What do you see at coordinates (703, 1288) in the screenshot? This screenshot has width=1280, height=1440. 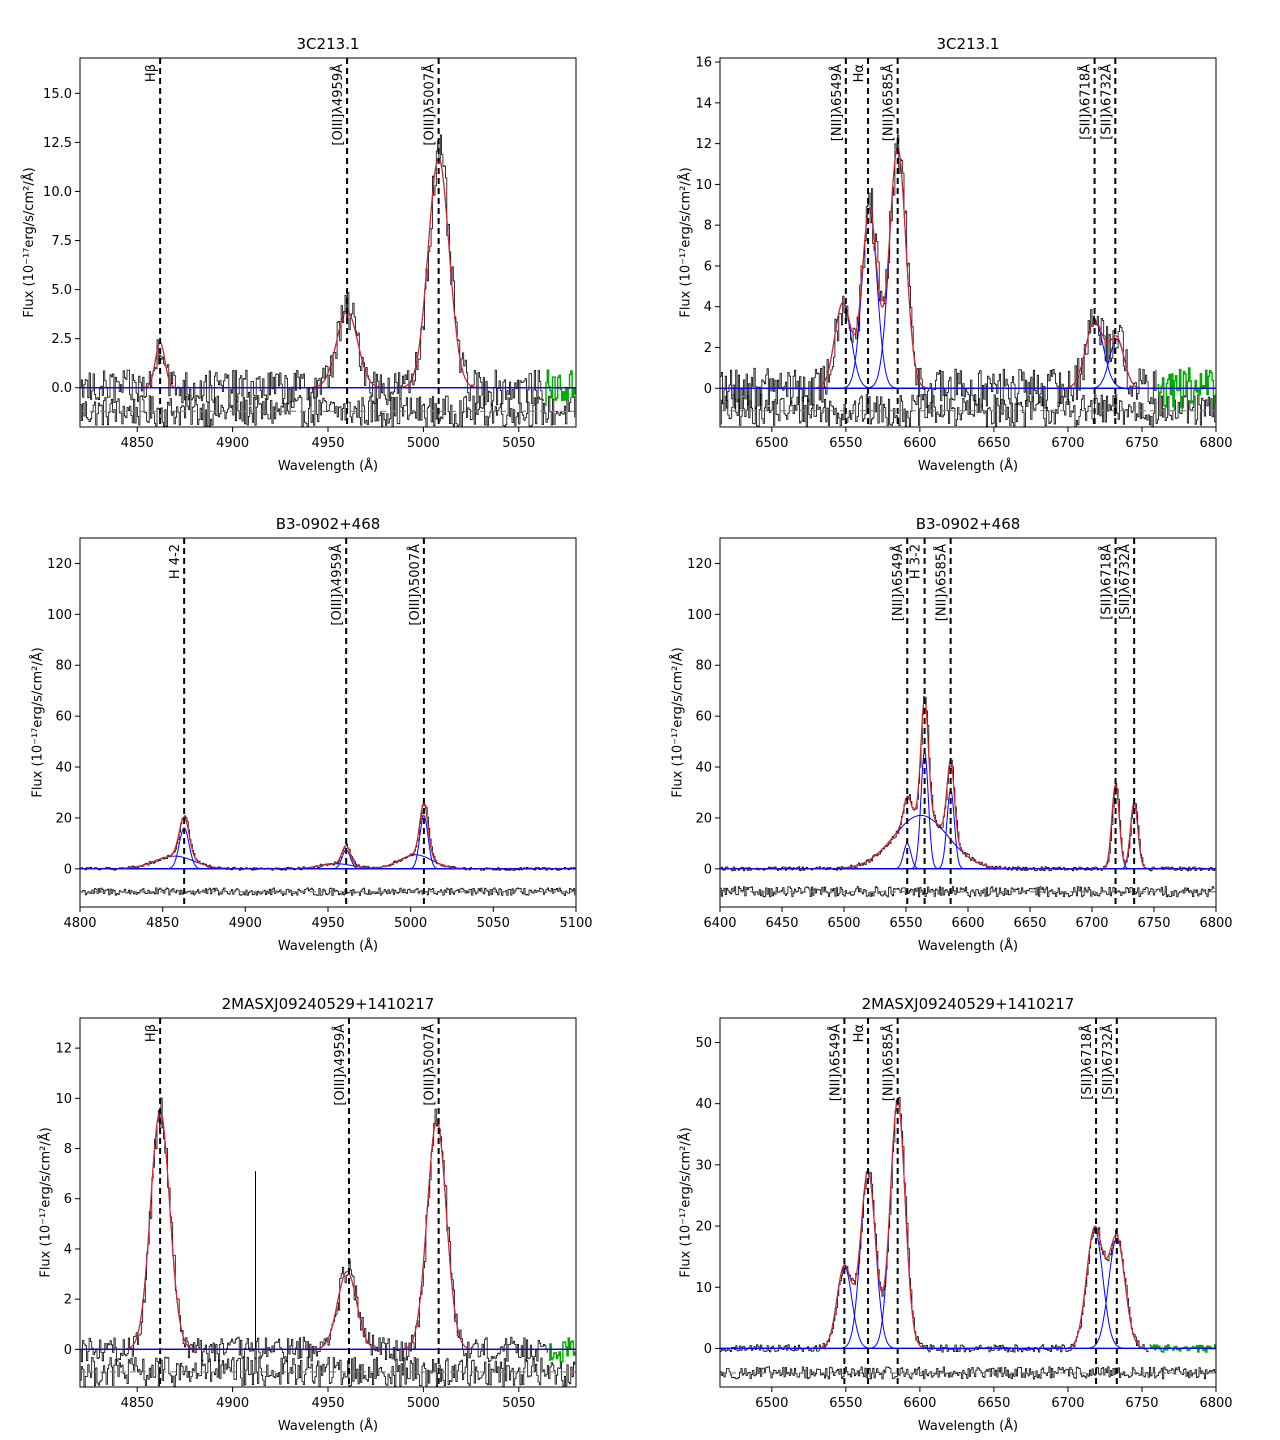 I see `y-tick-label: 10` at bounding box center [703, 1288].